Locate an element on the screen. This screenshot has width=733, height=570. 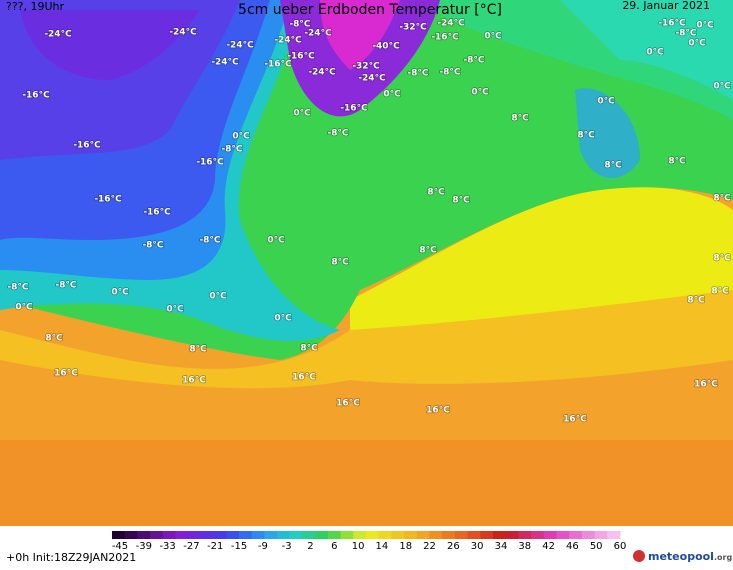
colorbar-tick-label: -3 is located at coordinates (287, 546).